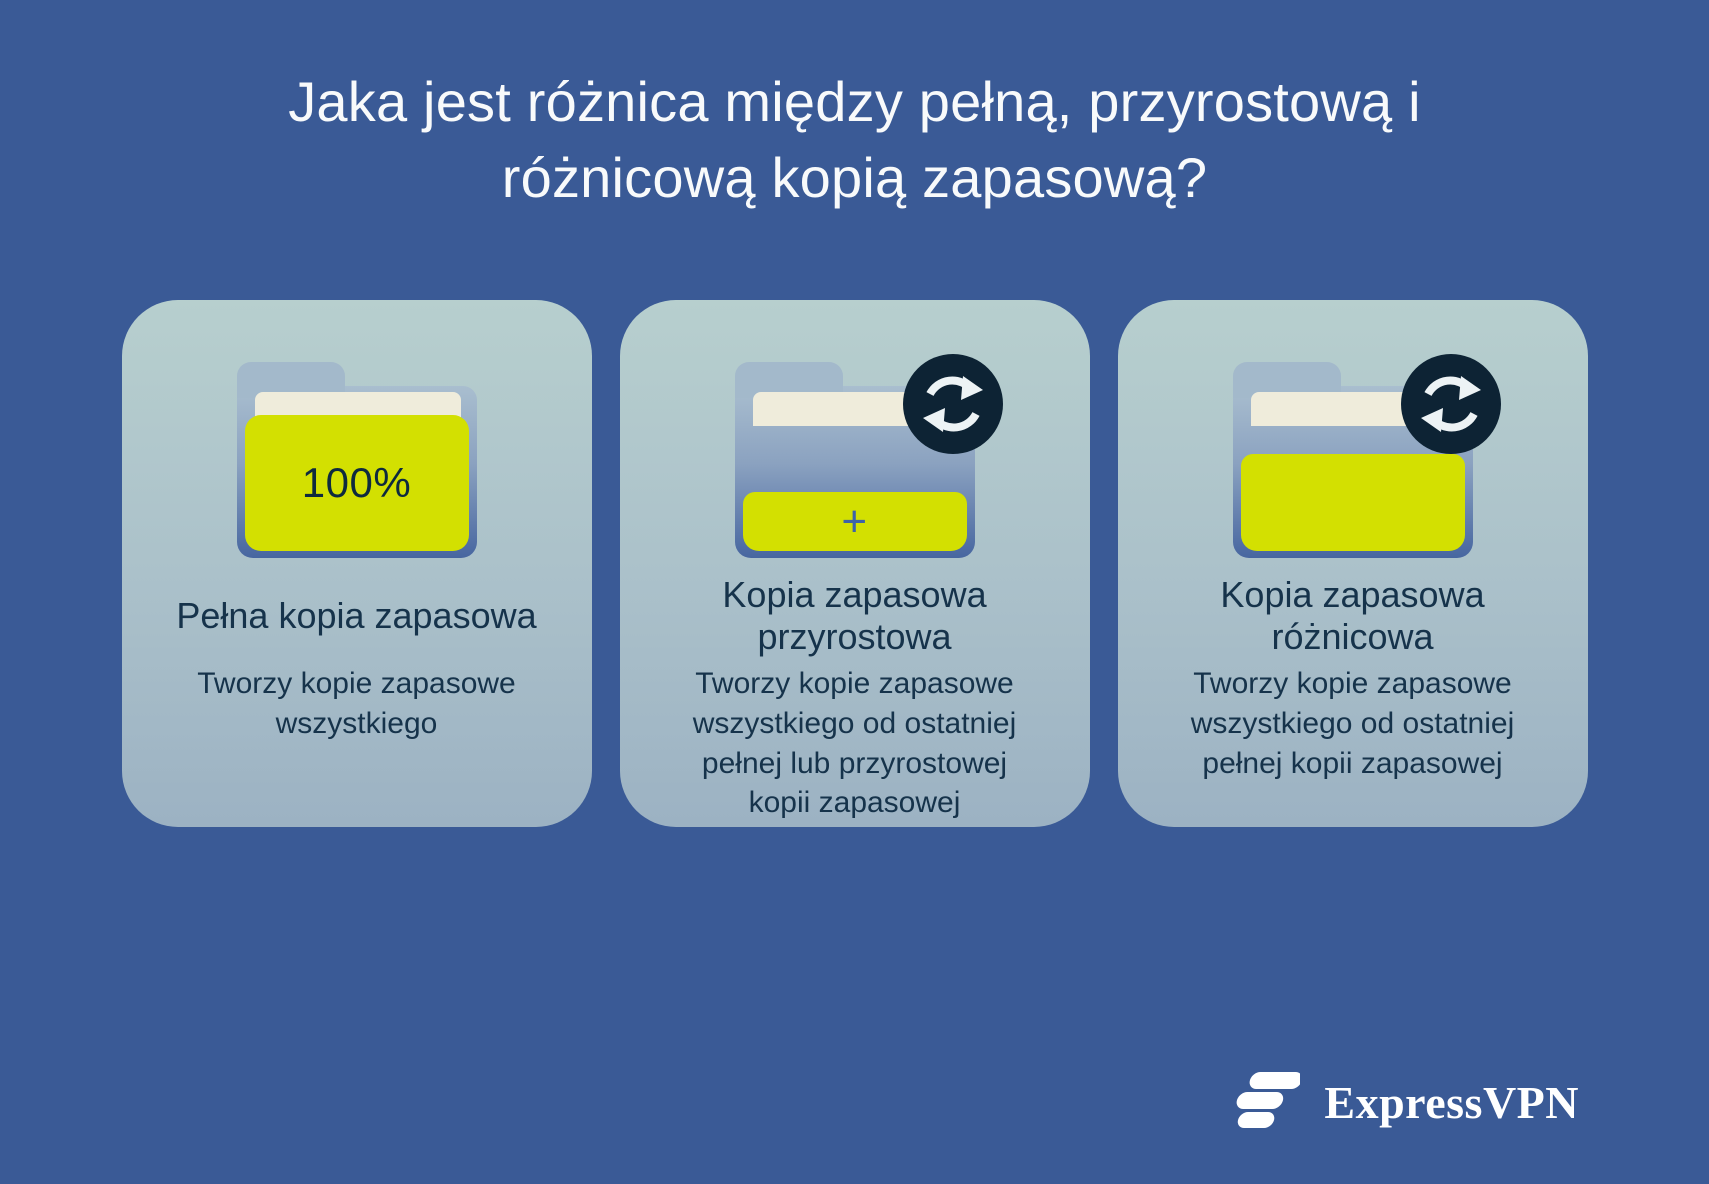  I want to click on folder-front, so click(1352, 503).